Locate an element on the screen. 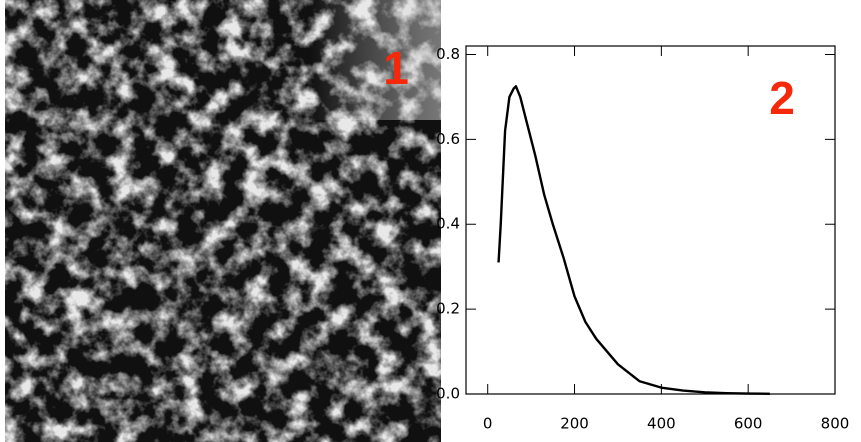 The width and height of the screenshot is (861, 442). y-tick-label: 0.4 is located at coordinates (448, 224).